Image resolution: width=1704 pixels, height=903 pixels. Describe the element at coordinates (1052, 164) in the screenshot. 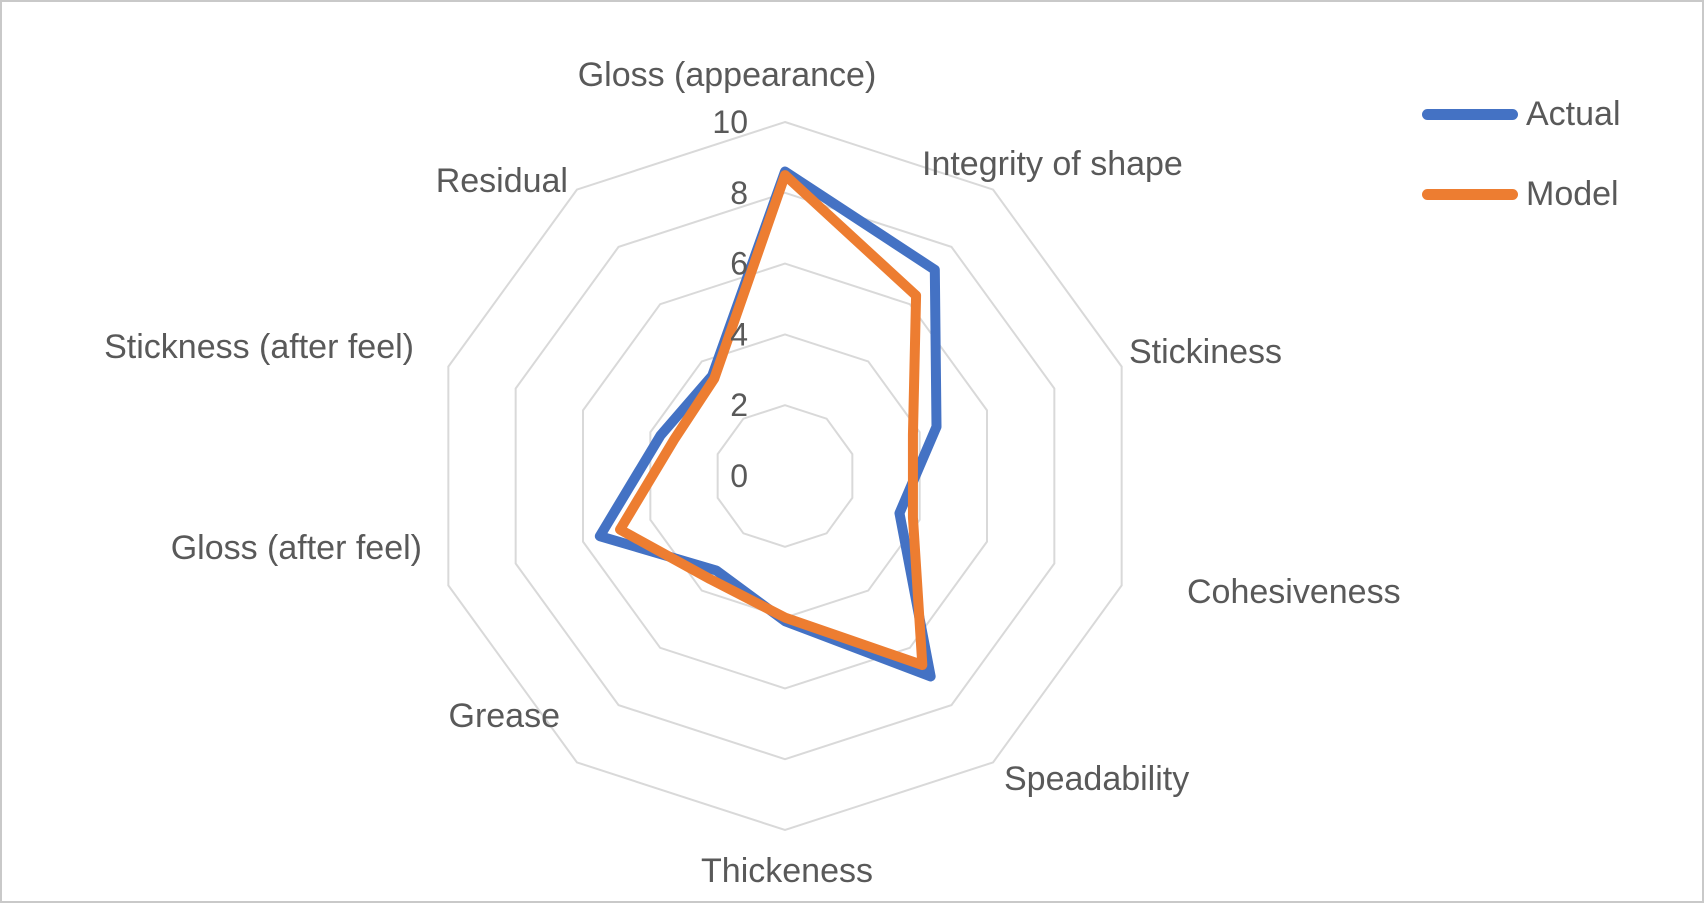

I see `axis-label-integrity-of-shape: Integrity of shape` at that location.